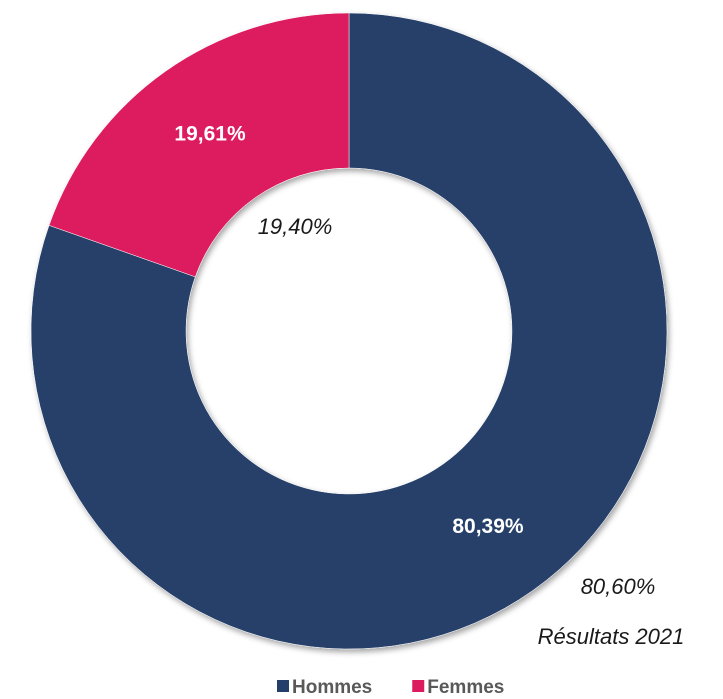 This screenshot has height=699, width=723. Describe the element at coordinates (611, 636) in the screenshot. I see `annotation: Résultats 2021` at that location.